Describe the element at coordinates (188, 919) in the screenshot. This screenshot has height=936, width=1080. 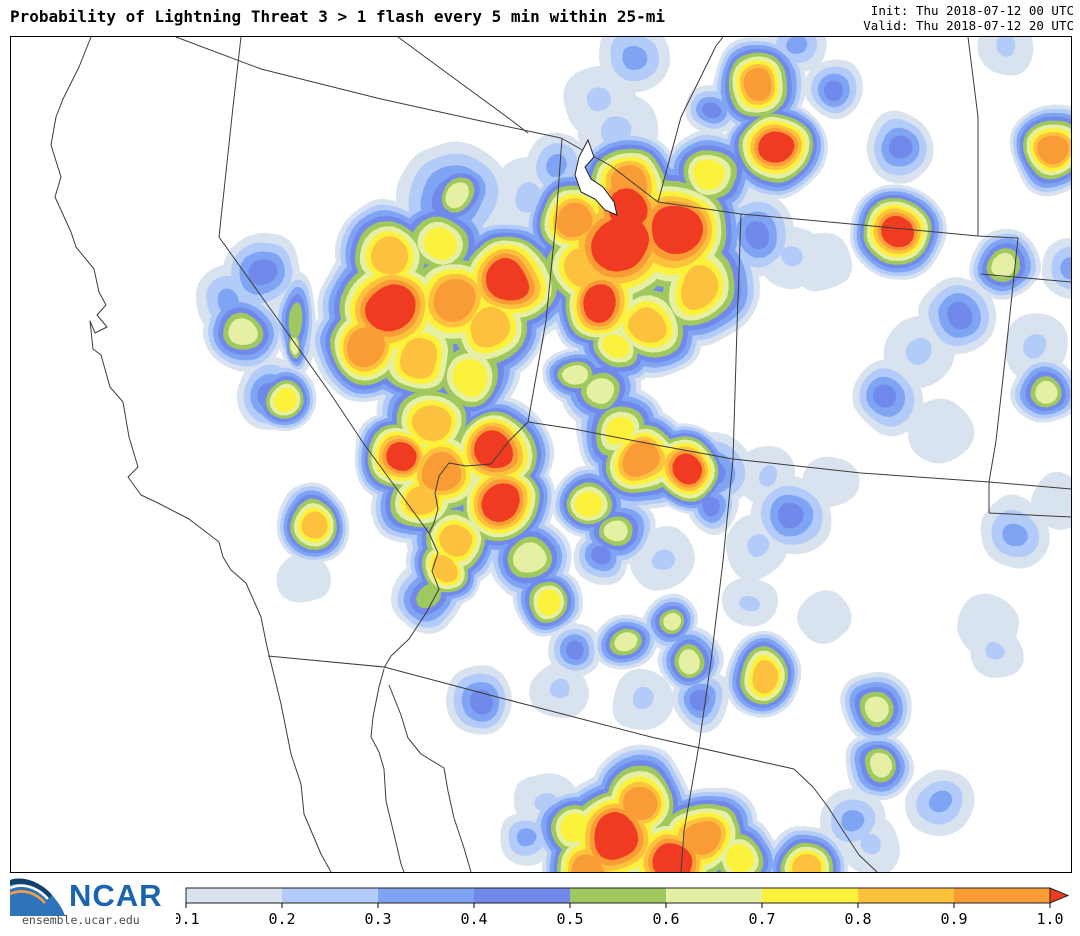
I see `colorbar-tick-label: 0.1` at that location.